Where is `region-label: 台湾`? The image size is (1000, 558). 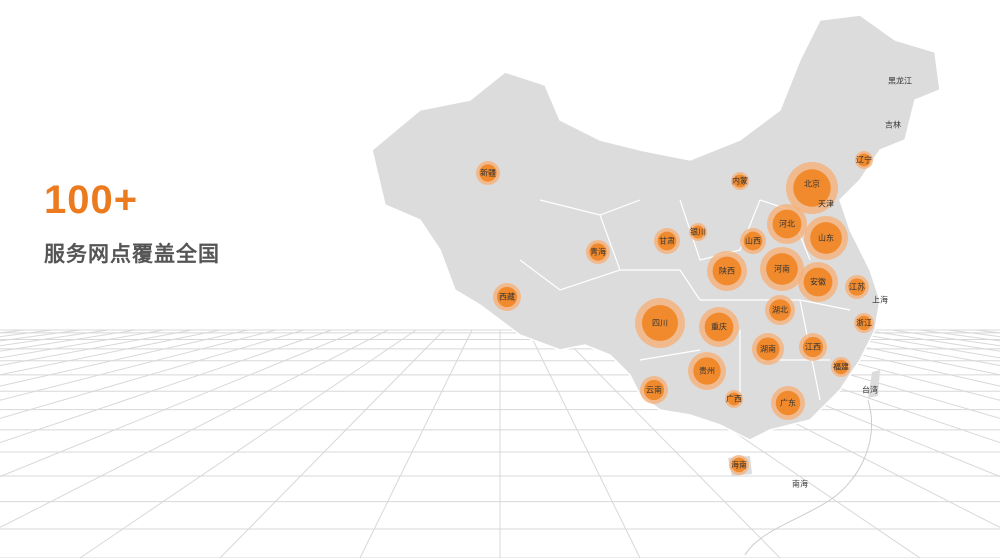 region-label: 台湾 is located at coordinates (870, 390).